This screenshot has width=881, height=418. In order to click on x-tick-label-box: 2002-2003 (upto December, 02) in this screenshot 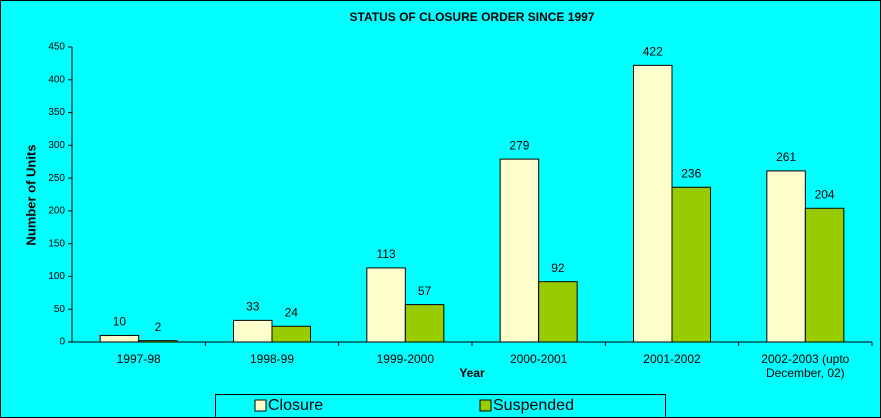, I will do `click(805, 366)`.